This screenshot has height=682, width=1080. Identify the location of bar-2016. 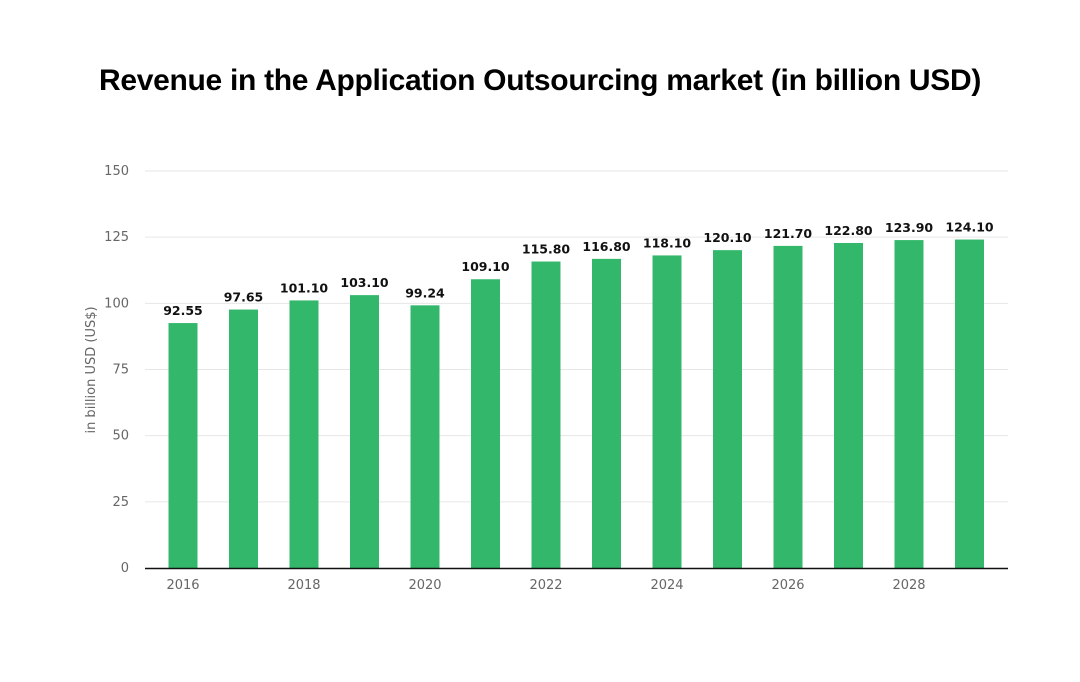
(183, 445).